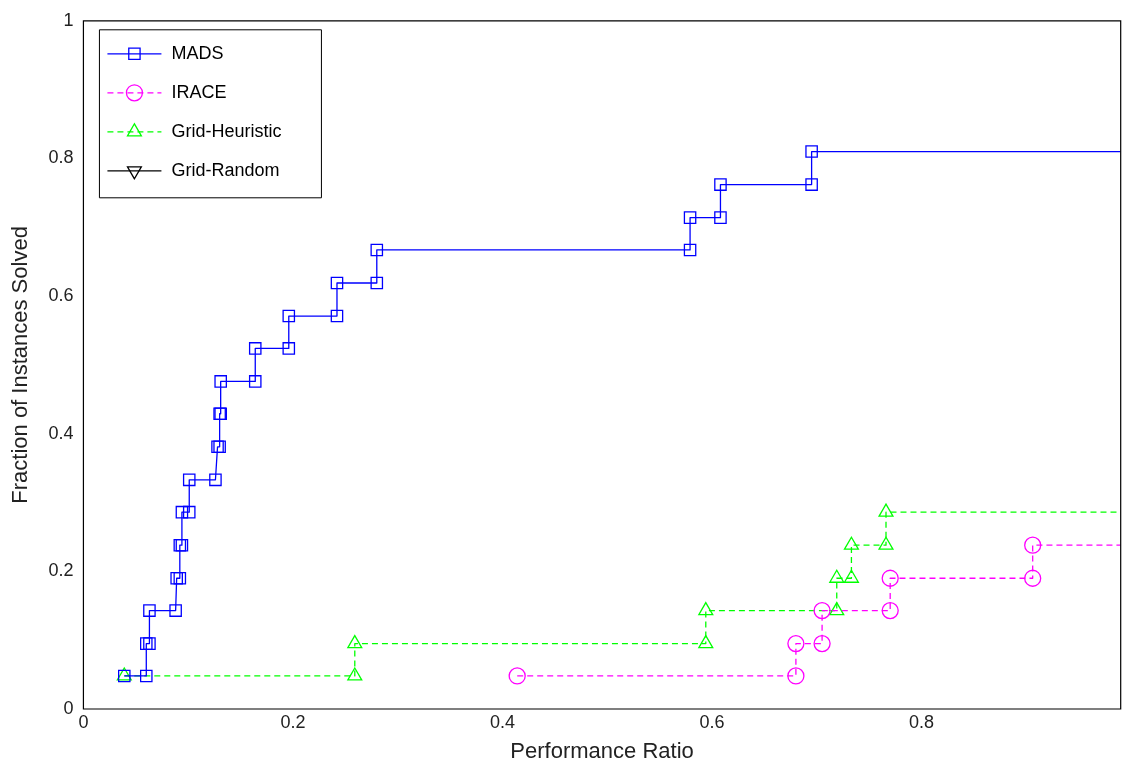 The height and width of the screenshot is (771, 1130). What do you see at coordinates (602, 750) in the screenshot?
I see `x-axis-title: Performance Ratio` at bounding box center [602, 750].